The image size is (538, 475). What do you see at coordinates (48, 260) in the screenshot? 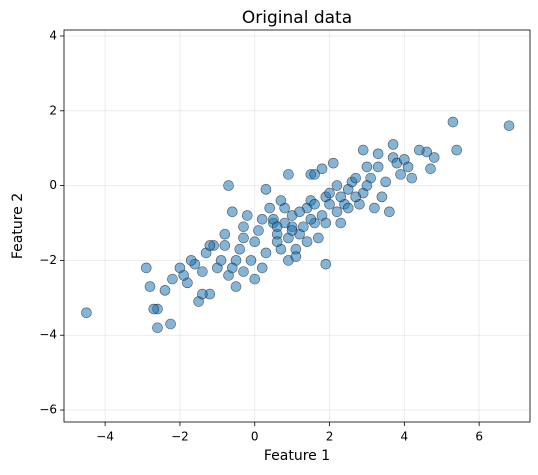
I see `y-tick-label: −2` at bounding box center [48, 260].